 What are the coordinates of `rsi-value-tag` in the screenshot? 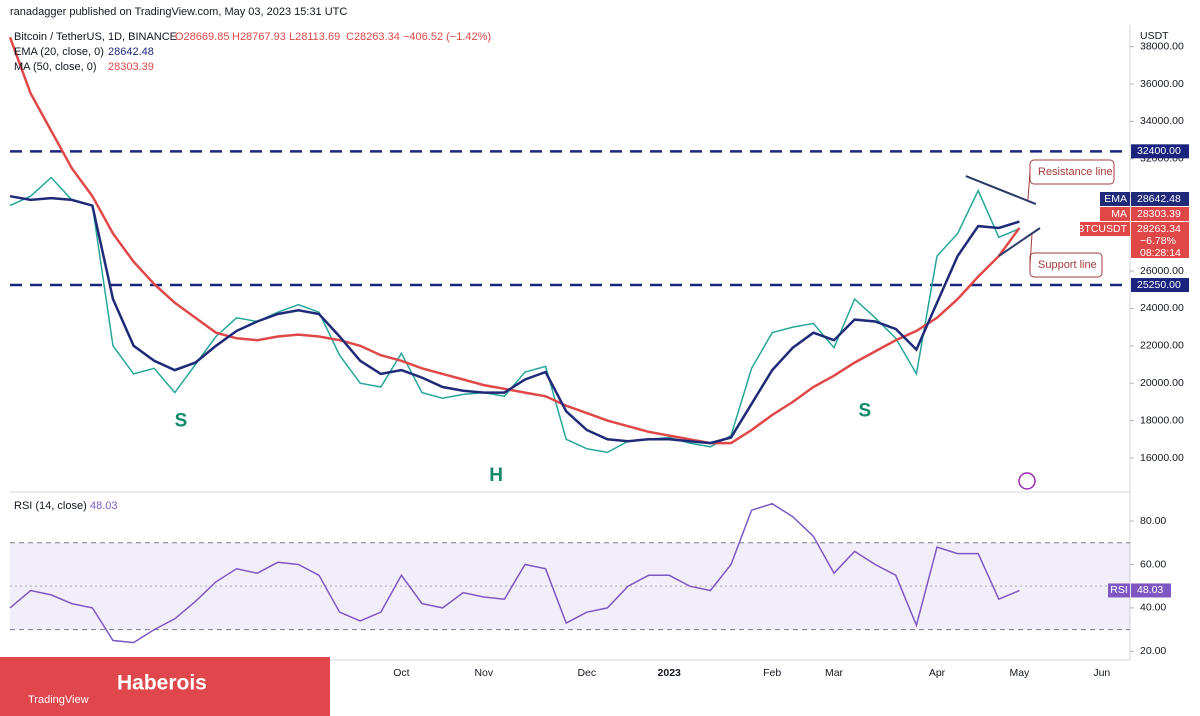 It's located at (1151, 590).